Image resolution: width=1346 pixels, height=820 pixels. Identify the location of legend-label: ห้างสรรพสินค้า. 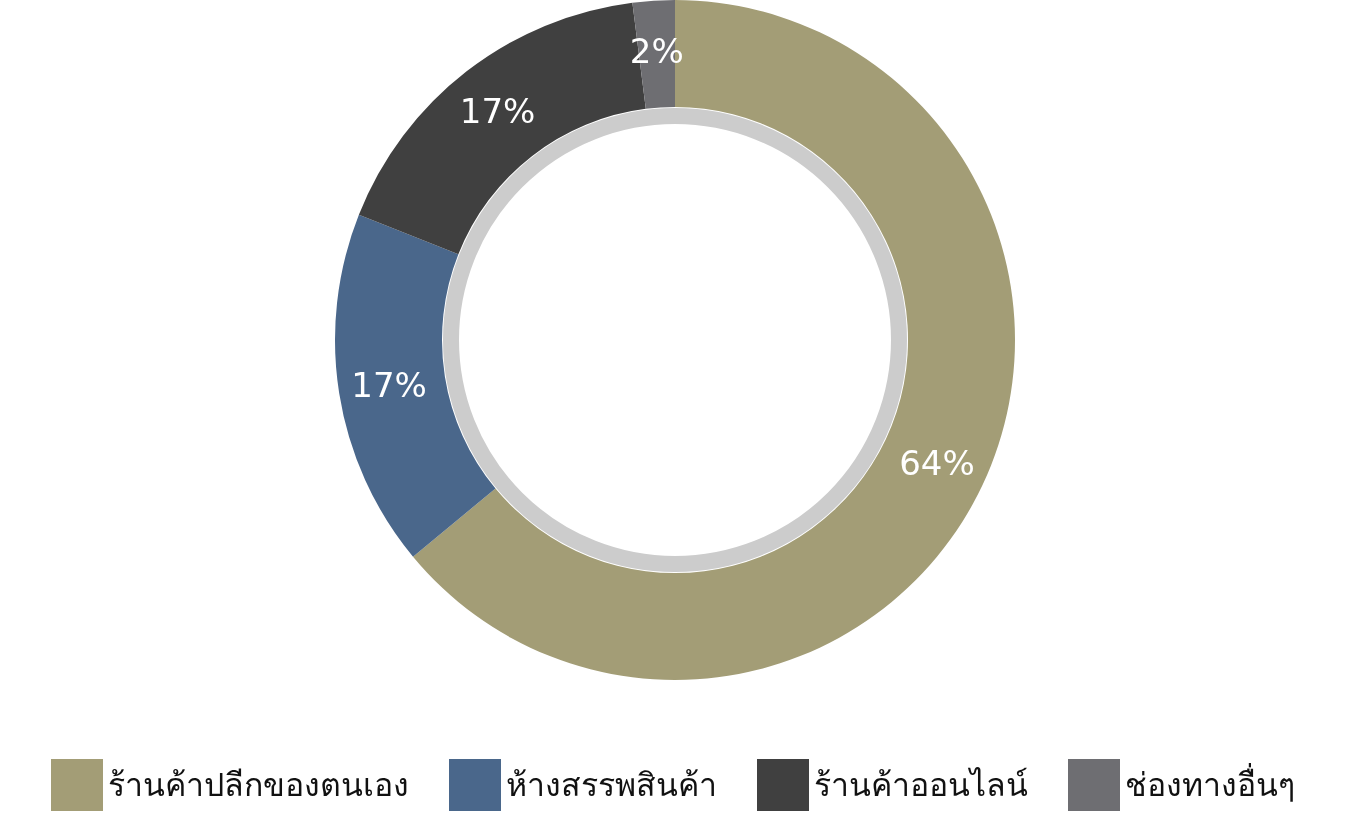
(611, 785).